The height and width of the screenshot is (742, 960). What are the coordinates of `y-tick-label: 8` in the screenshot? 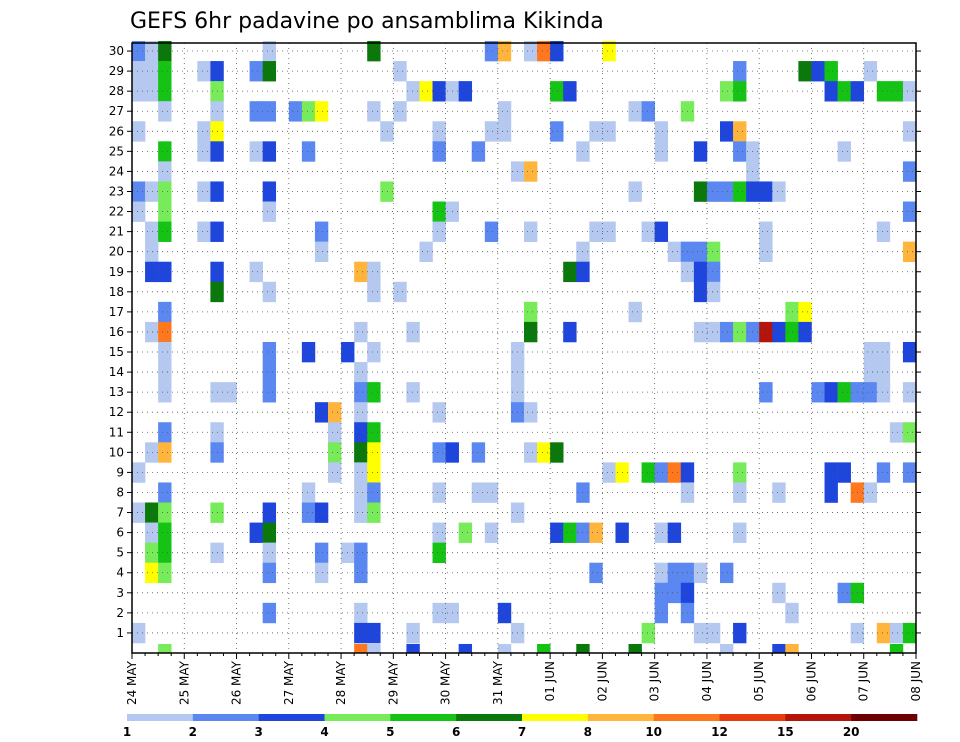 It's located at (120, 492).